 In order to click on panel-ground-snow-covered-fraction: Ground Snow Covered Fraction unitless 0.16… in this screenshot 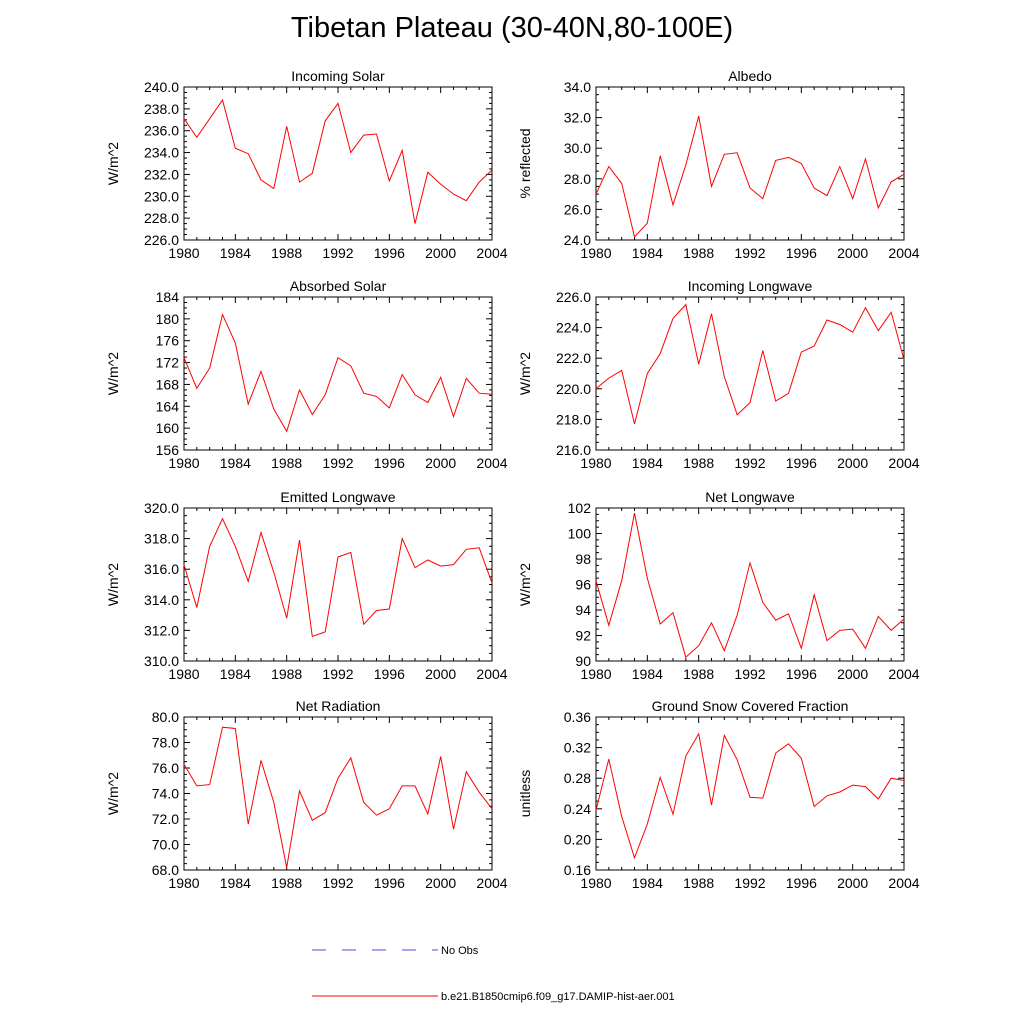, I will do `click(718, 794)`.